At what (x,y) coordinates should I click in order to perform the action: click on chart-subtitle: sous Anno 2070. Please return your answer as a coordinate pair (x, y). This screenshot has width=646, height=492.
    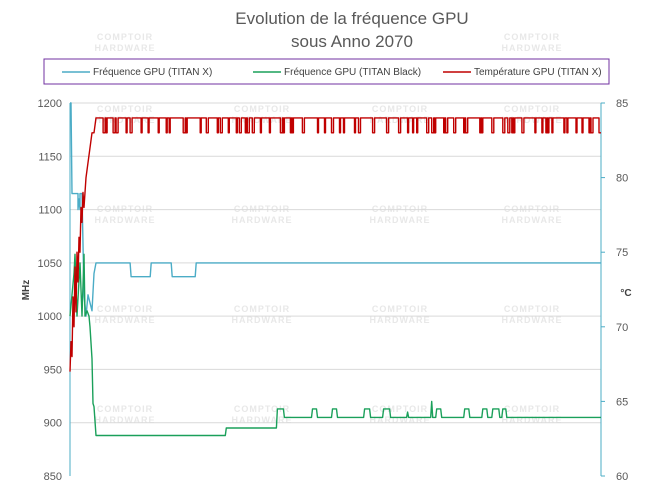
    Looking at the image, I should click on (352, 41).